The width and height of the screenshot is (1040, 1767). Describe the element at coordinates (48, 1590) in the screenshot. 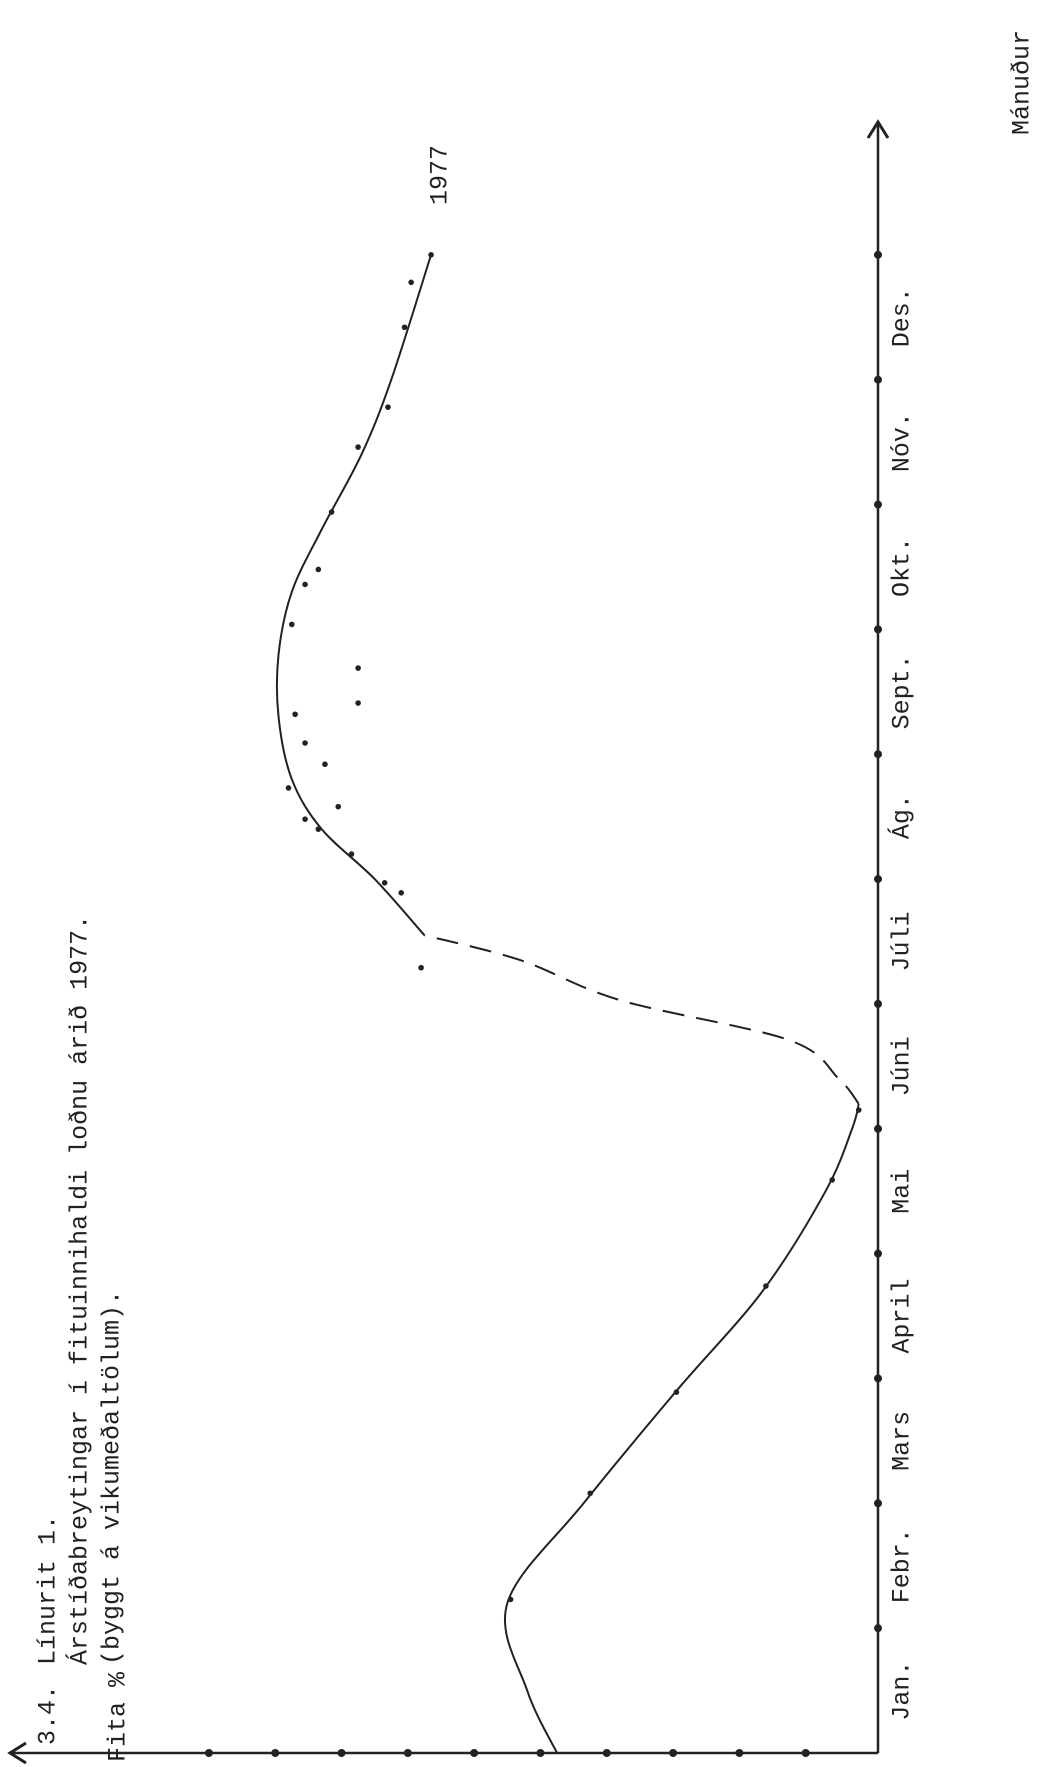

I see `chart-title: Línurit 1.` at that location.